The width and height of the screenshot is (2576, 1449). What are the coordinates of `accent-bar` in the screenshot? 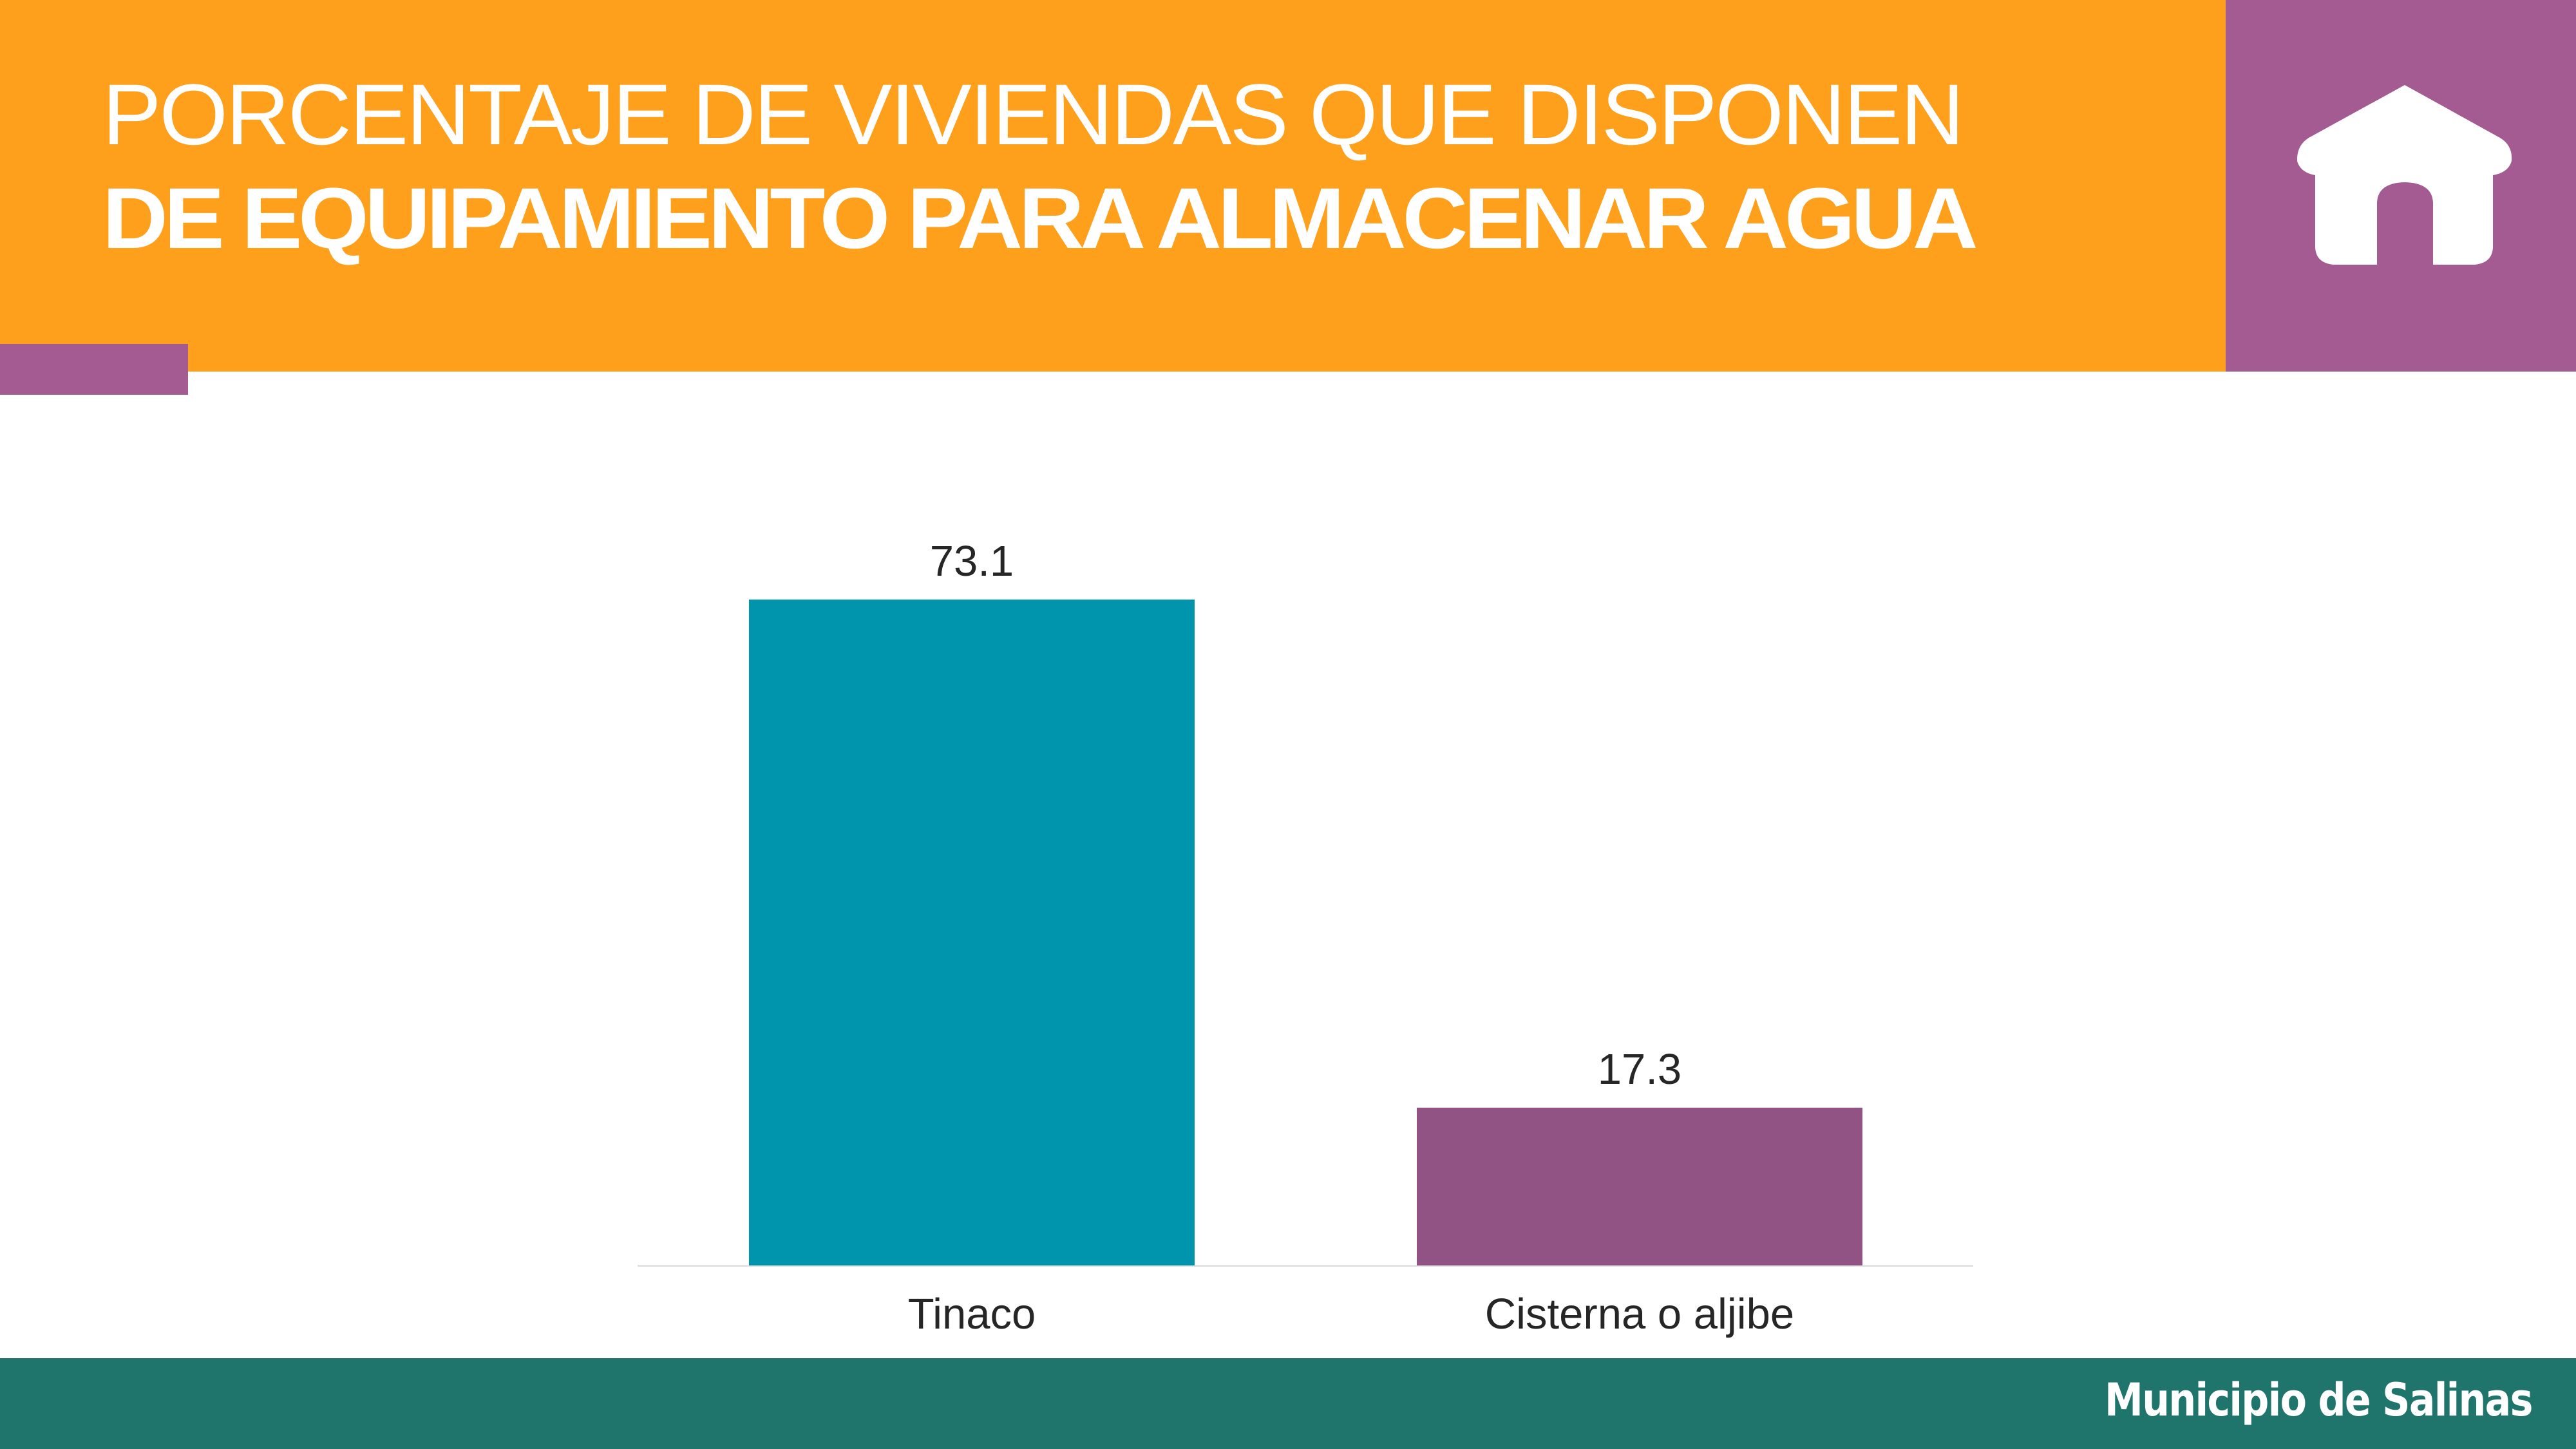 It's located at (94, 369).